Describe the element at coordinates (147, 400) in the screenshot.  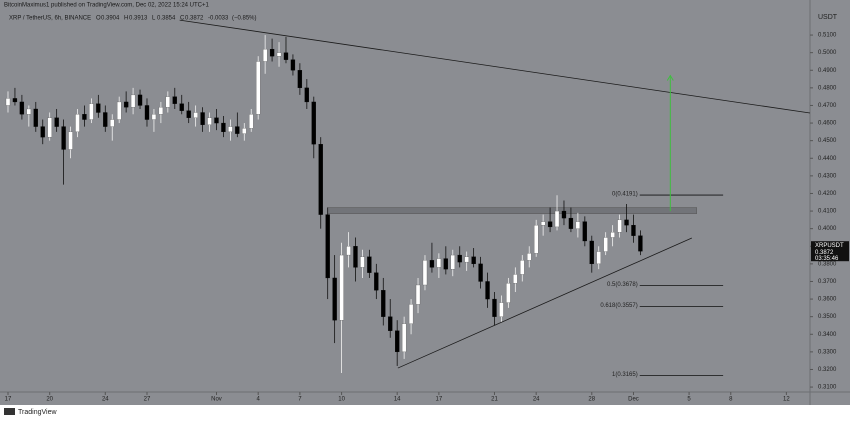
I see `x-tick-label: 27` at that location.